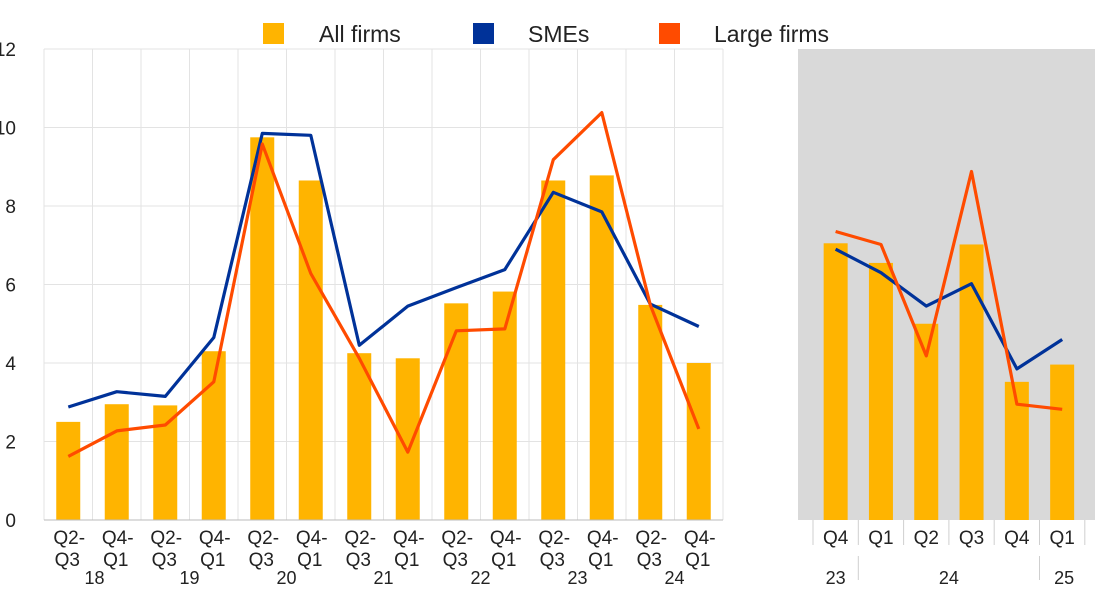 This screenshot has height=600, width=1095. Describe the element at coordinates (10, 207) in the screenshot. I see `y-tick-label: 8` at that location.